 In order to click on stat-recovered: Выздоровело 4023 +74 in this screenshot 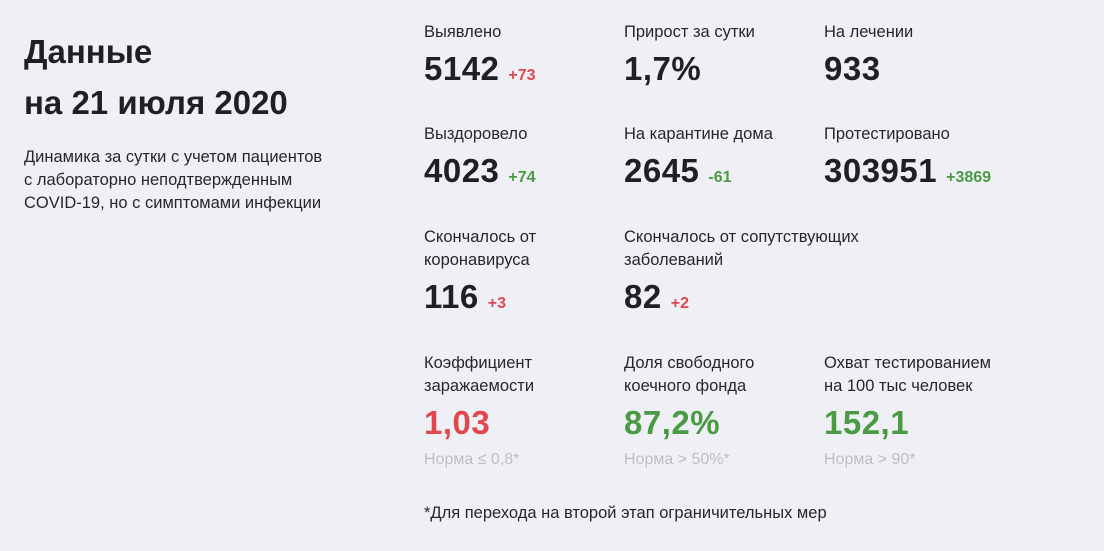, I will do `click(480, 156)`.